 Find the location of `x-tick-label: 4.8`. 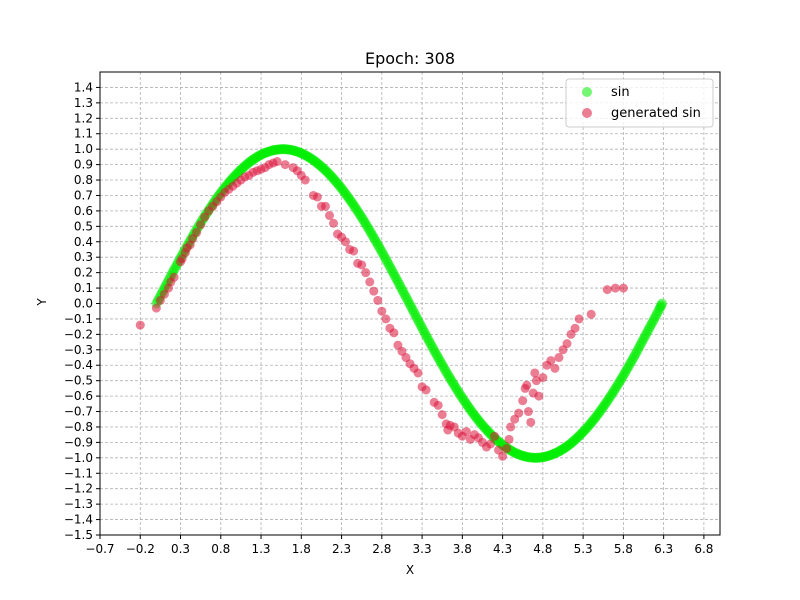

x-tick-label: 4.8 is located at coordinates (542, 549).